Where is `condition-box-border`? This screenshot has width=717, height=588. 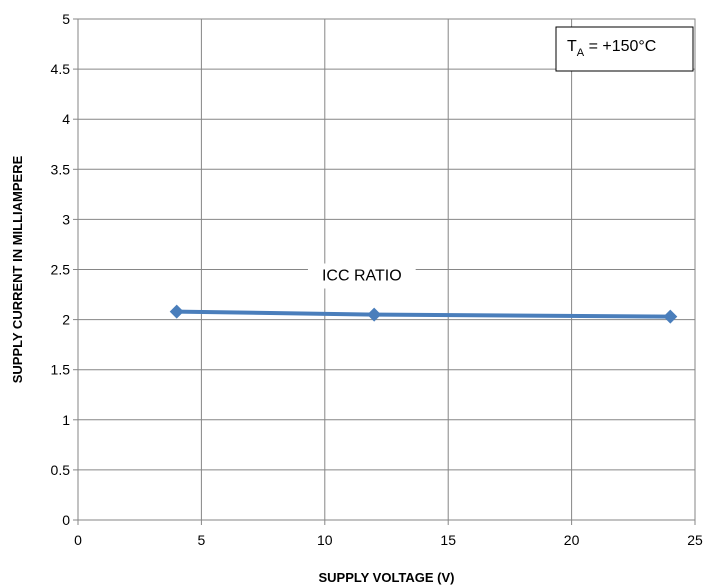 condition-box-border is located at coordinates (624, 49).